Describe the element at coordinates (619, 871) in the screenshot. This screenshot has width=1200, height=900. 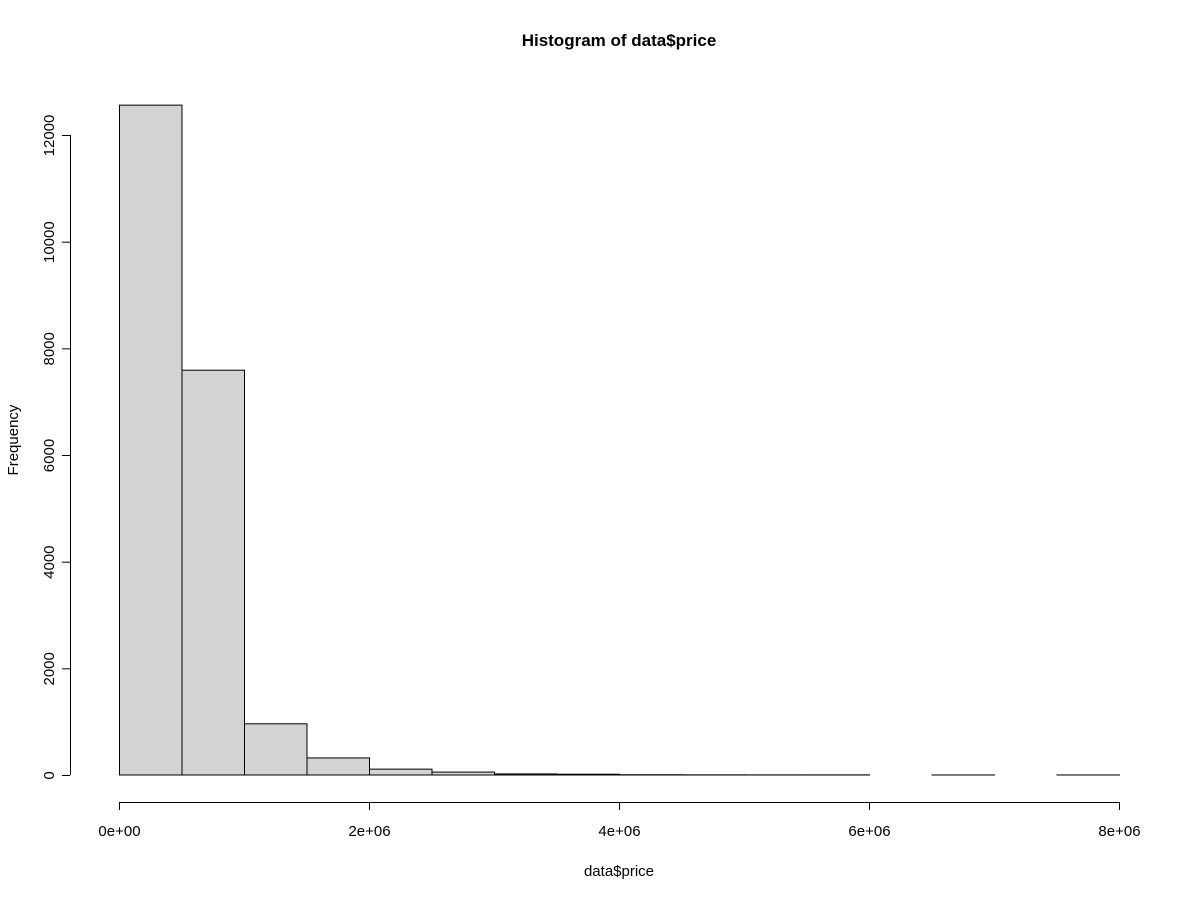
I see `x-axis-label: data$price` at that location.